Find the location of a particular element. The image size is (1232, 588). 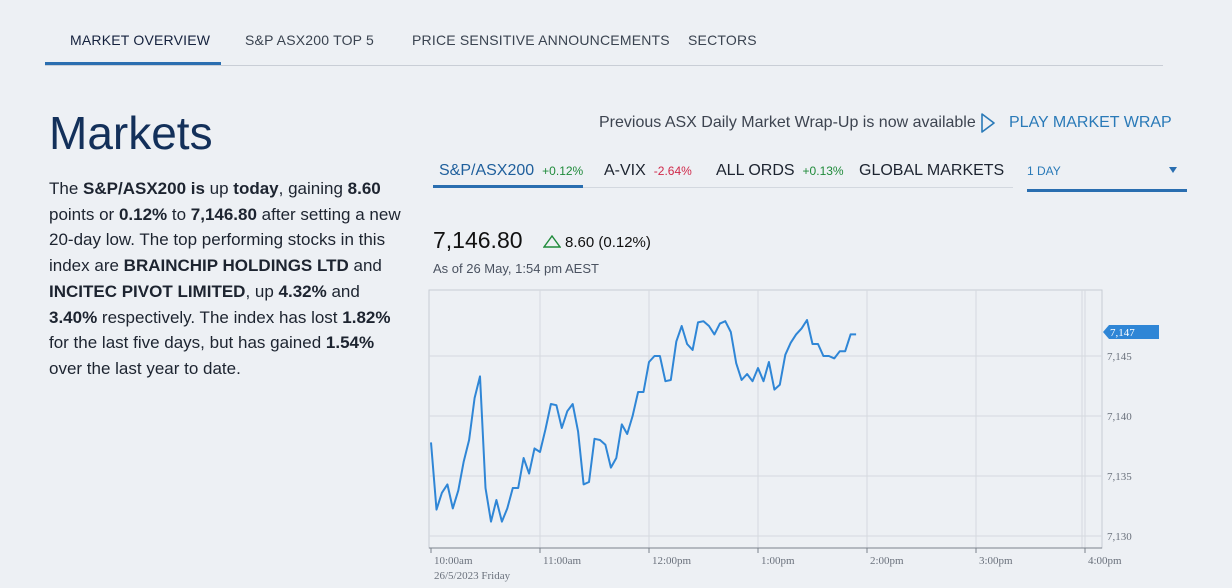

tab-global-markets: GLOBAL MARKETS is located at coordinates (931, 171).